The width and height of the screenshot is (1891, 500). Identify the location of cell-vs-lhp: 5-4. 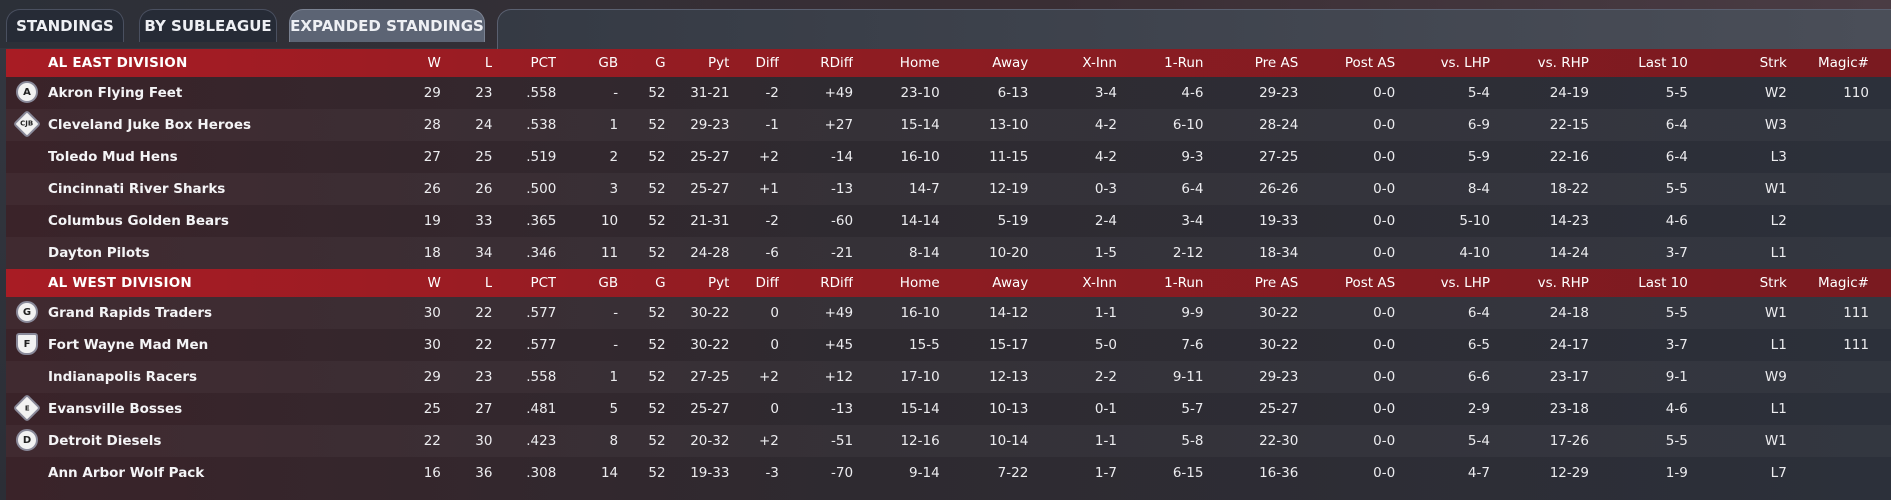
(1442, 441).